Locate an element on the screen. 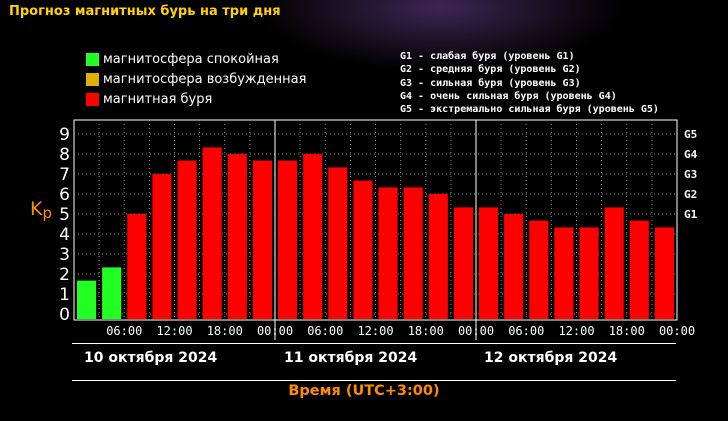 The image size is (728, 421). legend-label-quiet: магнитосфера спокойная is located at coordinates (191, 59).